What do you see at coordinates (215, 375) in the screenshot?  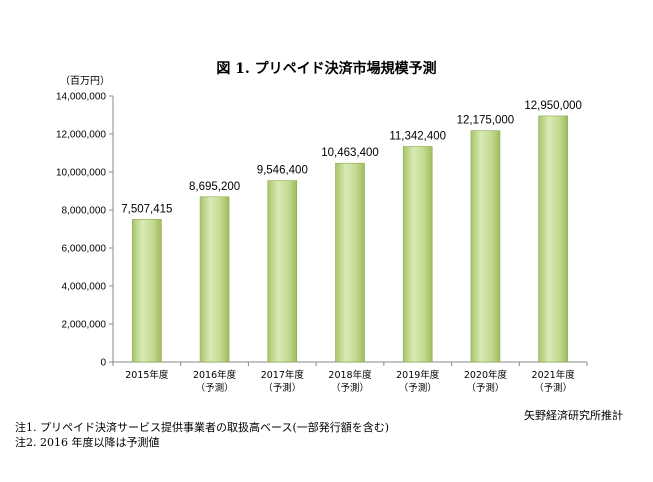 I see `x-tick-label: 2016年度` at bounding box center [215, 375].